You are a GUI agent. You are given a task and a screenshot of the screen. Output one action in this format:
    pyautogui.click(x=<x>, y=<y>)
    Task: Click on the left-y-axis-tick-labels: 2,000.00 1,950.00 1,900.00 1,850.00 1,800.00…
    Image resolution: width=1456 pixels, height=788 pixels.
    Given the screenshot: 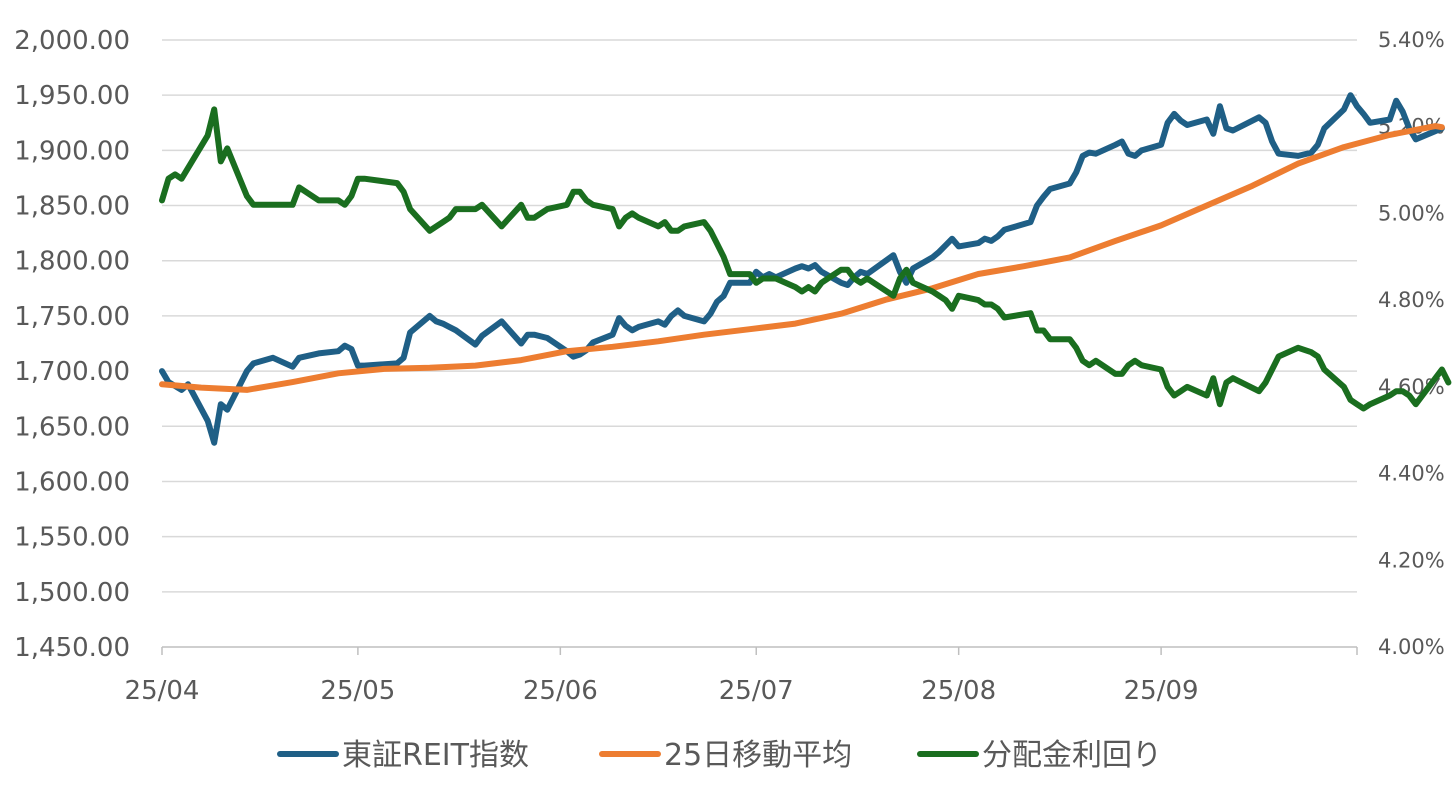 What is the action you would take?
    pyautogui.click(x=72, y=344)
    